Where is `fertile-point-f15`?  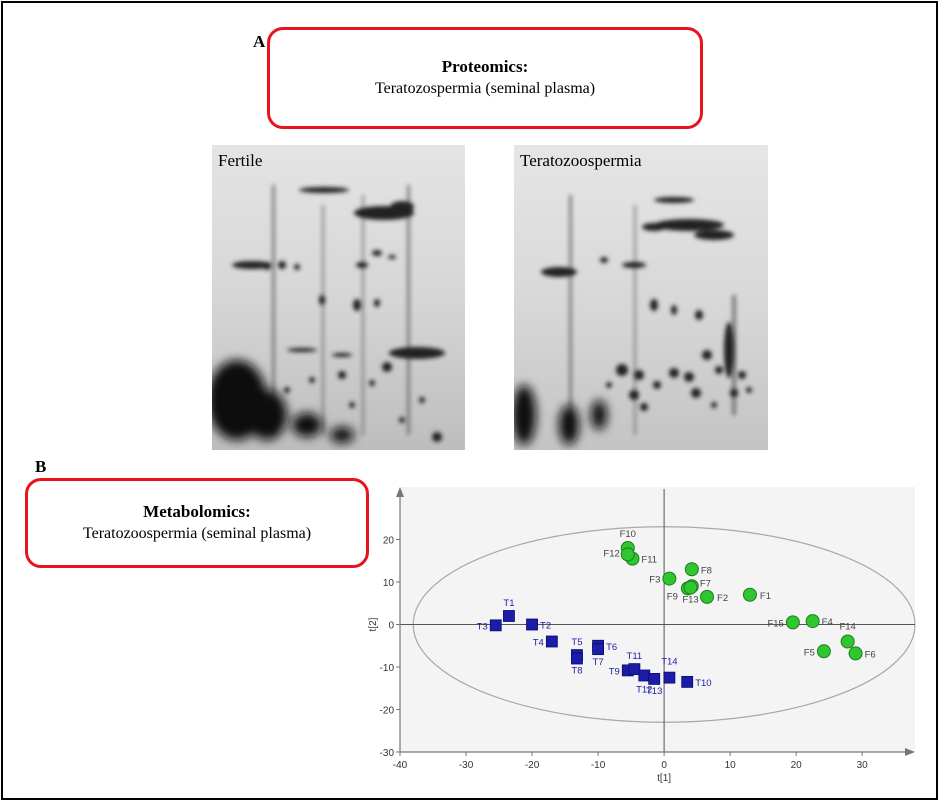
fertile-point-f15 is located at coordinates (792, 622).